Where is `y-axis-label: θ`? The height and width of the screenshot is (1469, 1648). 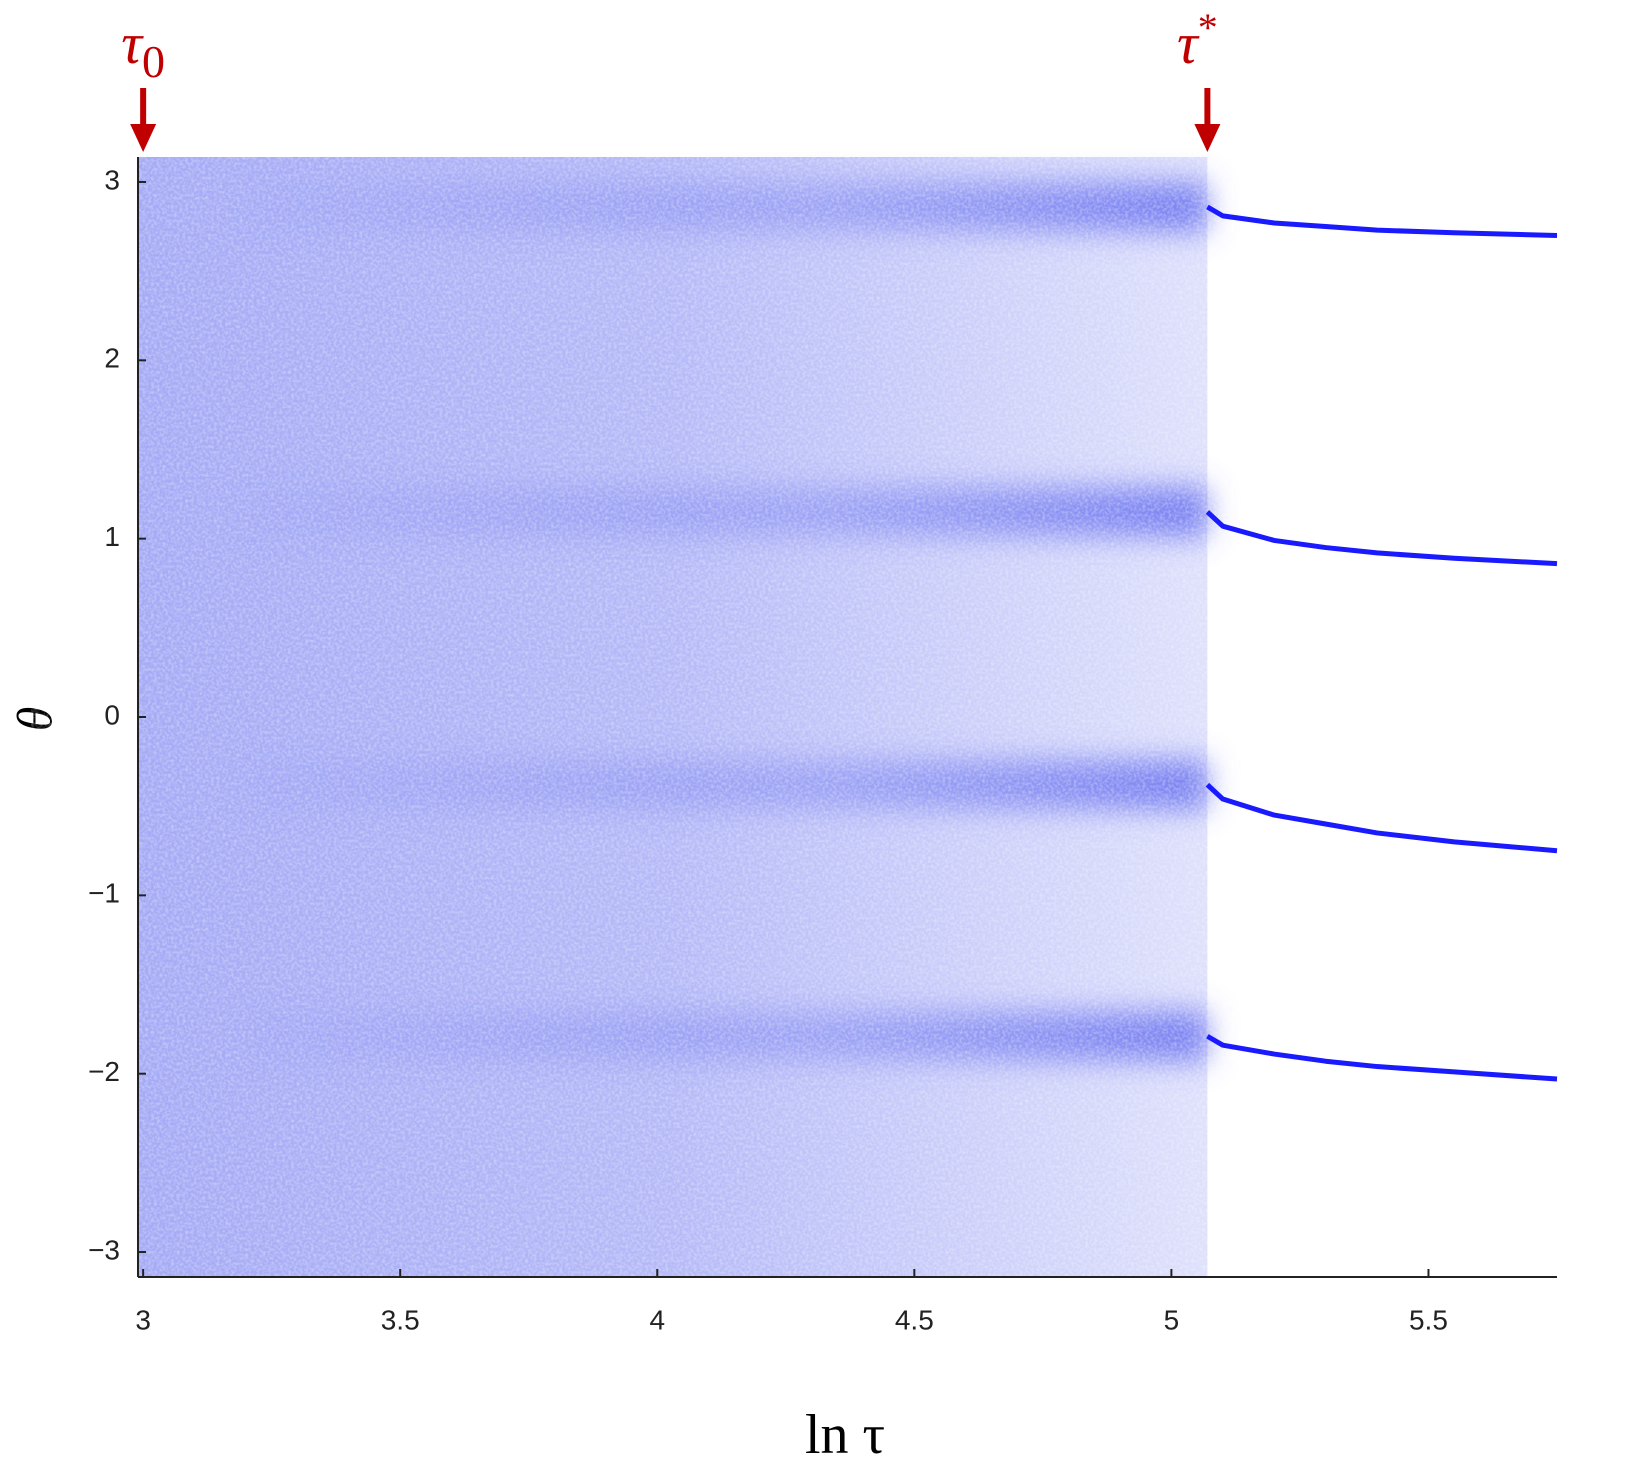 y-axis-label: θ is located at coordinates (34, 719).